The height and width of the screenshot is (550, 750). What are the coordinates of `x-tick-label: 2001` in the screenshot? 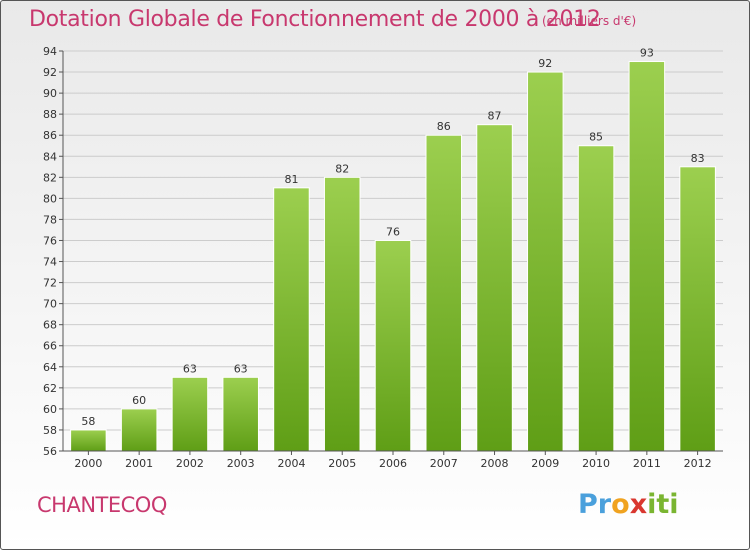 It's located at (139, 463).